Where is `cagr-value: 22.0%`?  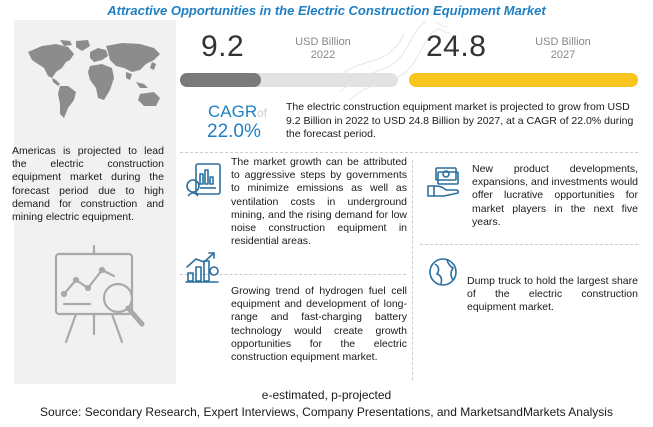
cagr-value: 22.0% is located at coordinates (234, 131).